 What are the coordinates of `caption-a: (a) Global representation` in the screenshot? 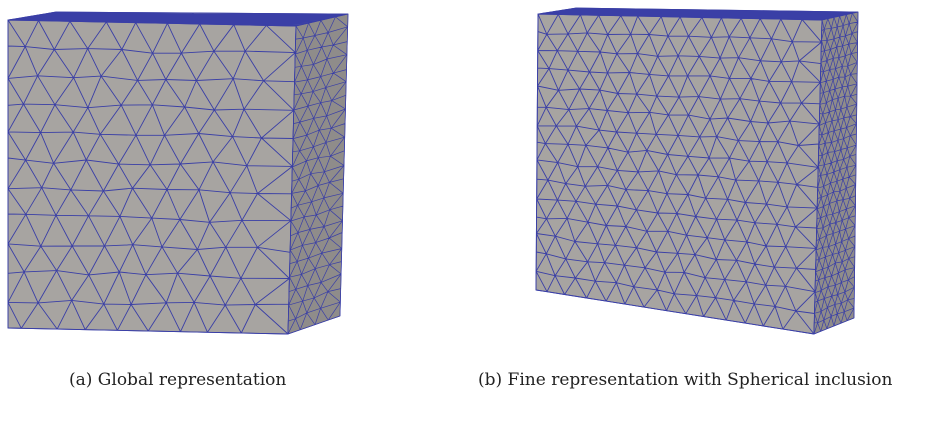 It's located at (178, 380).